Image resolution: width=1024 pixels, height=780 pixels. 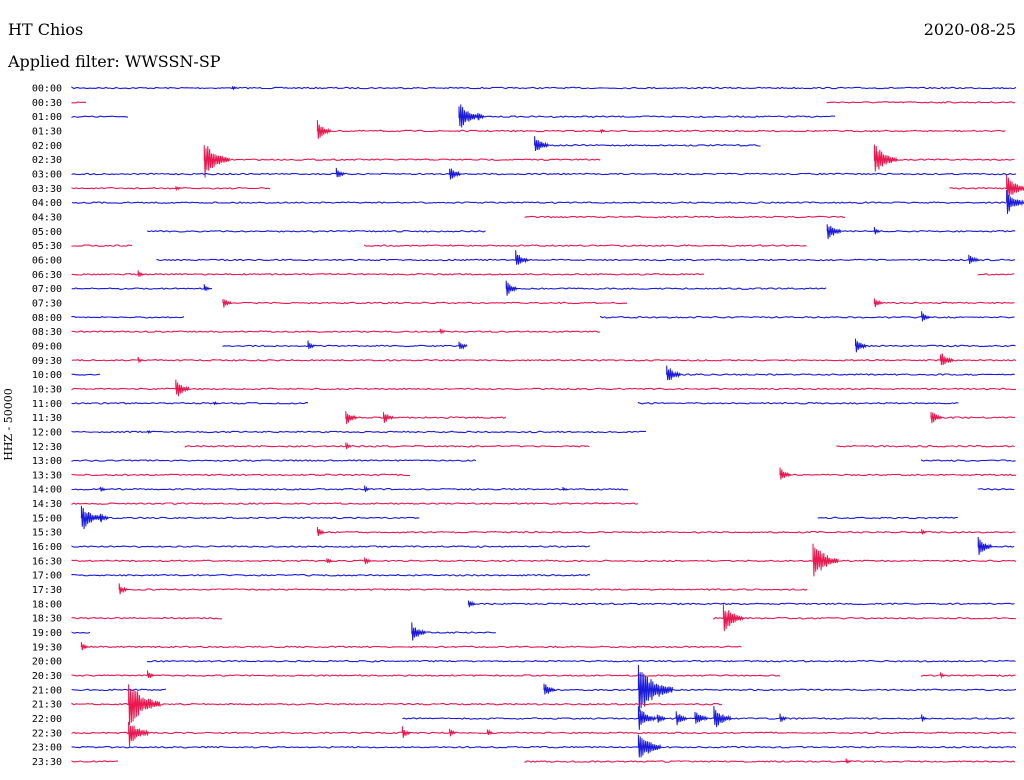 I want to click on time-tick-label: 15:00, so click(x=47, y=518).